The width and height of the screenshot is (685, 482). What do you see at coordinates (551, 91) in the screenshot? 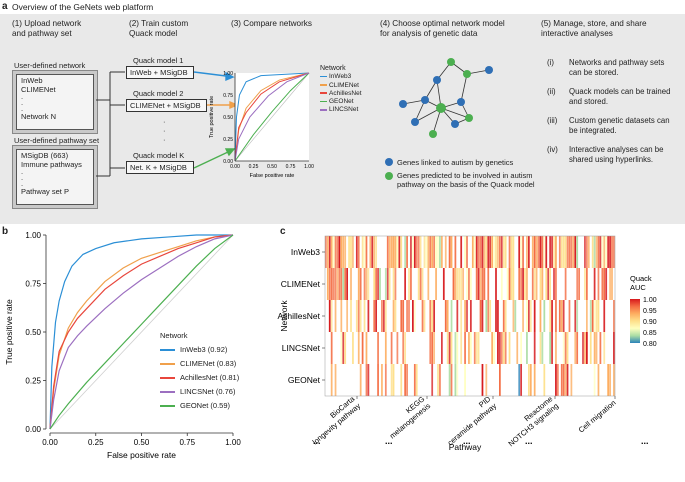
I see `step5-item-number: (ii)` at bounding box center [551, 91].